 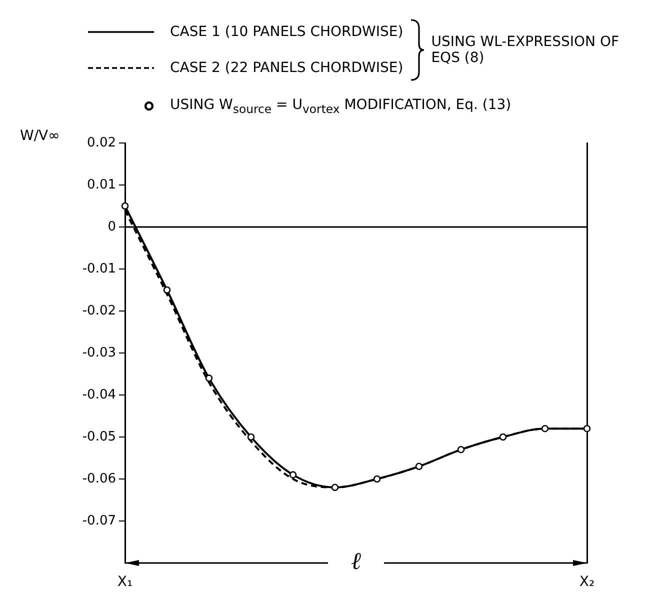 What do you see at coordinates (125, 582) in the screenshot?
I see `x-tick-label: X₁` at bounding box center [125, 582].